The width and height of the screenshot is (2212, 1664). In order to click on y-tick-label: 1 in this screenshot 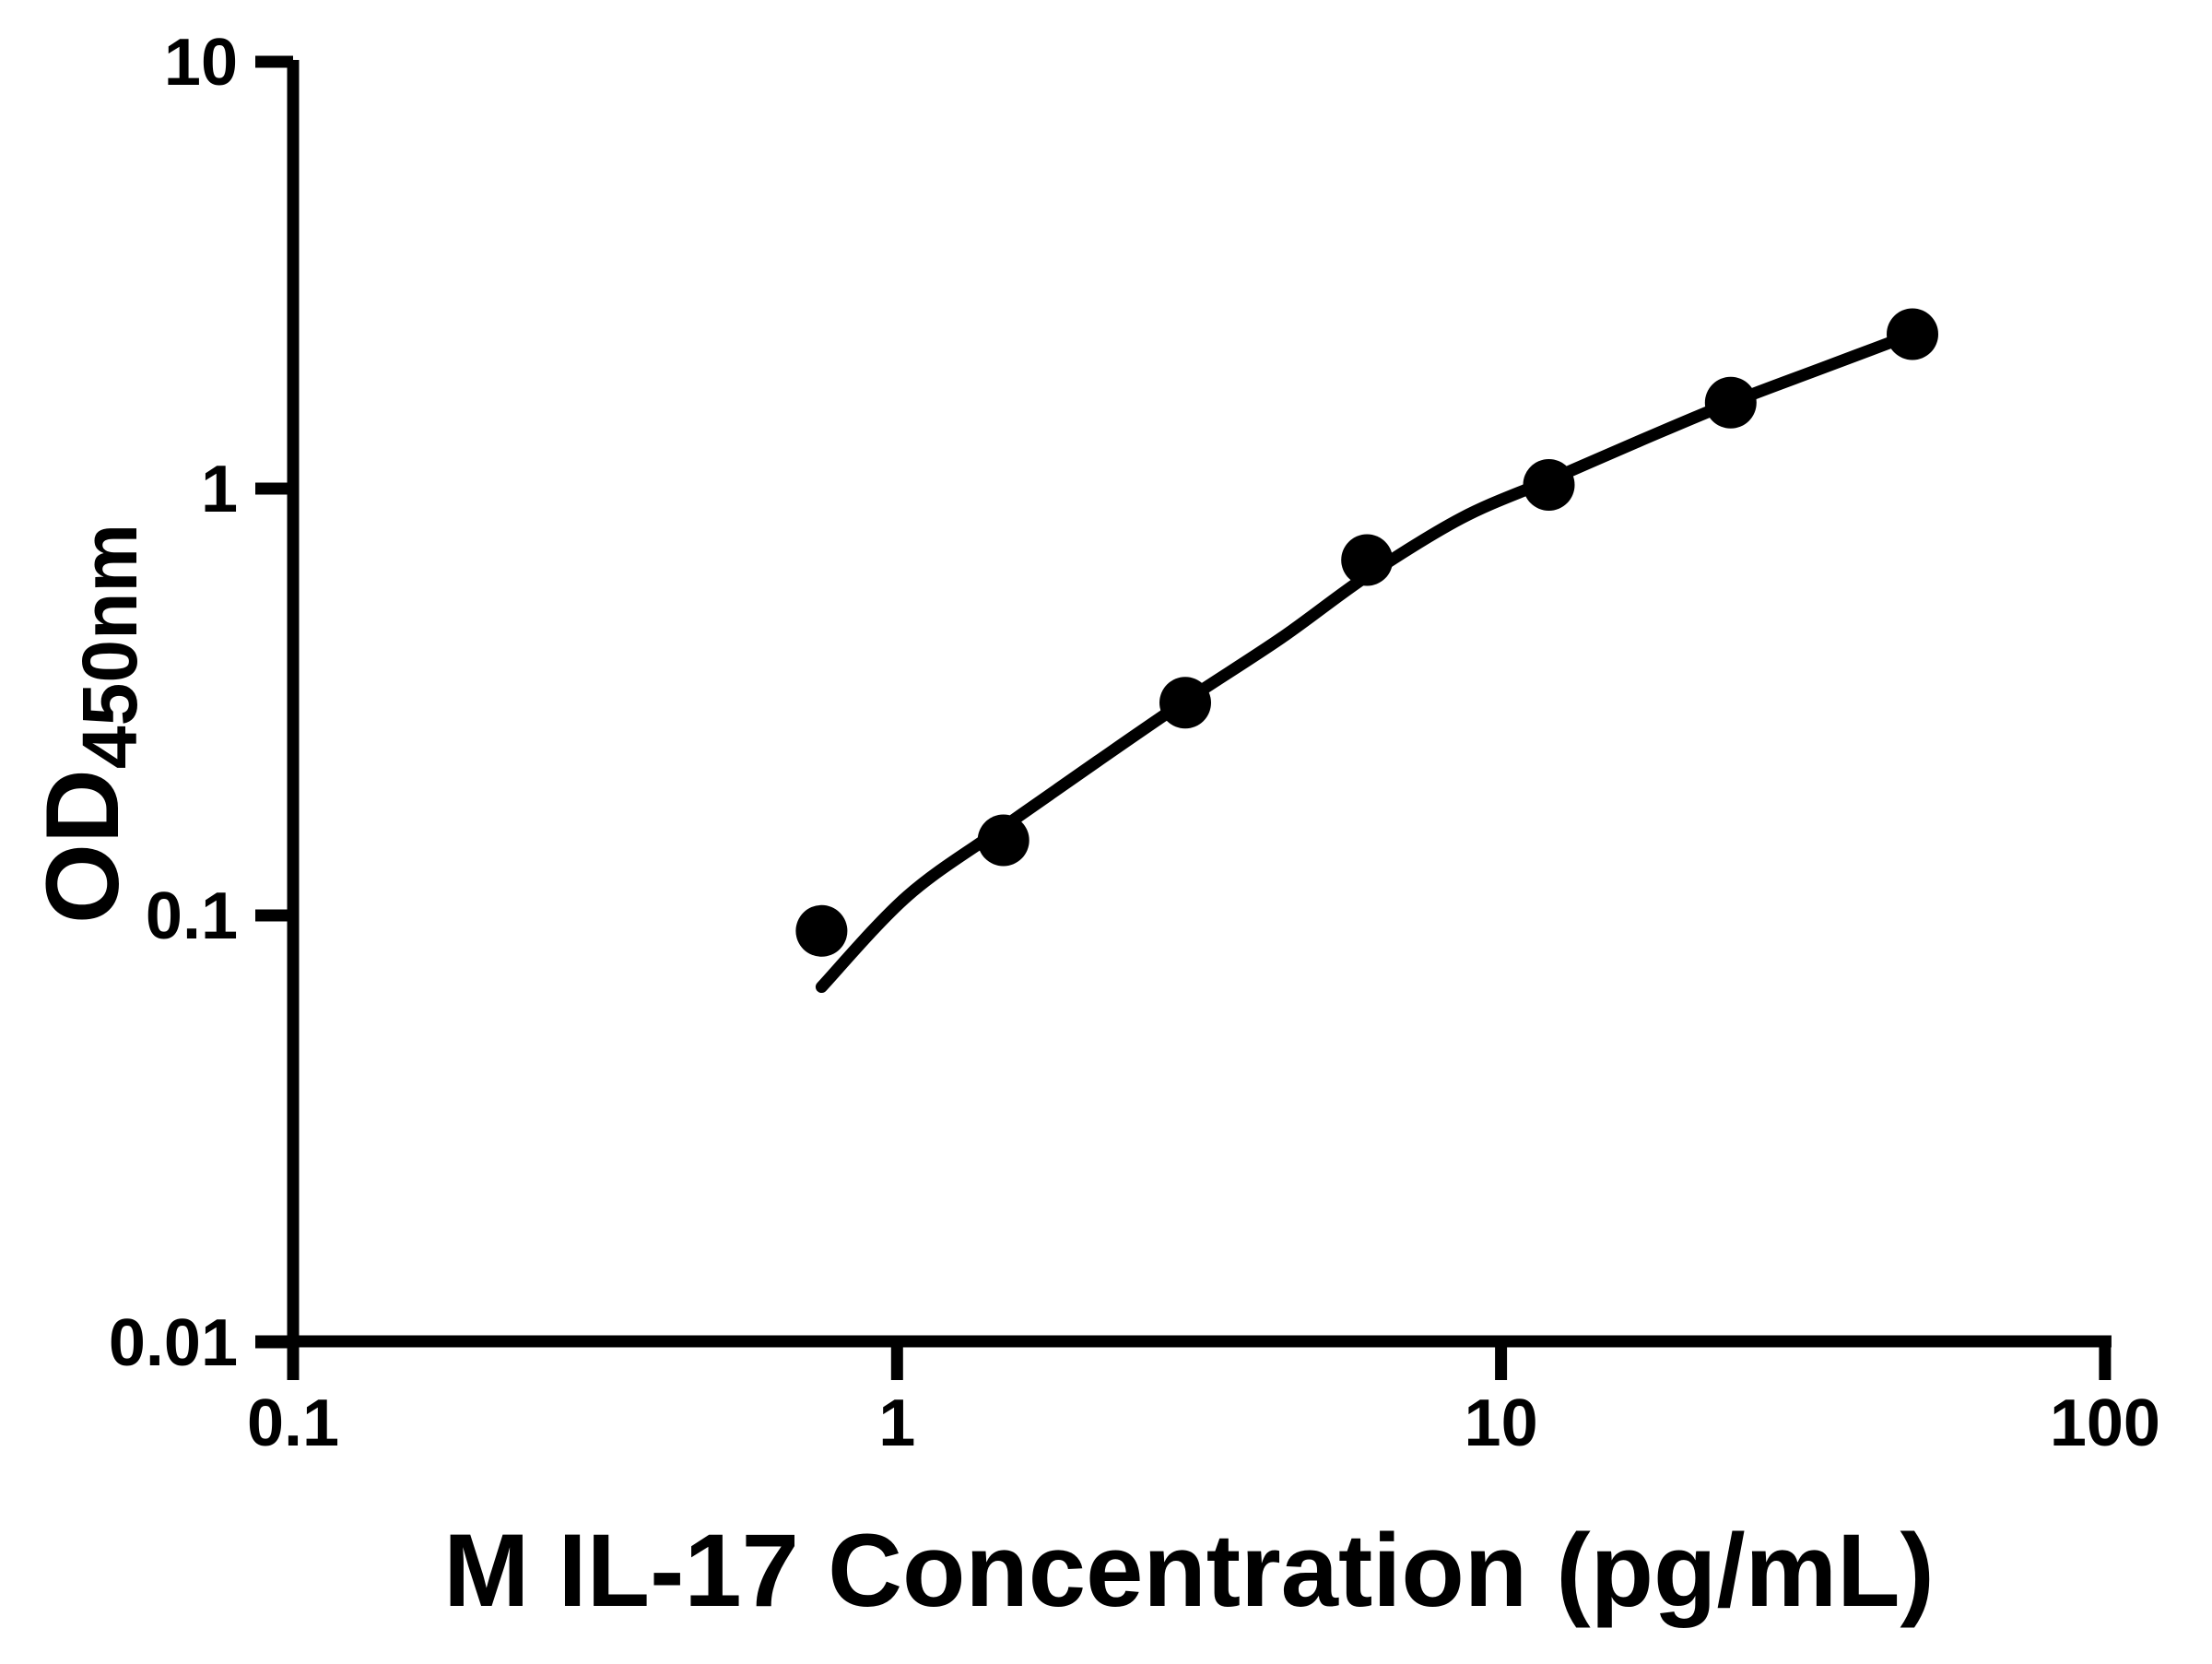, I will do `click(219, 489)`.